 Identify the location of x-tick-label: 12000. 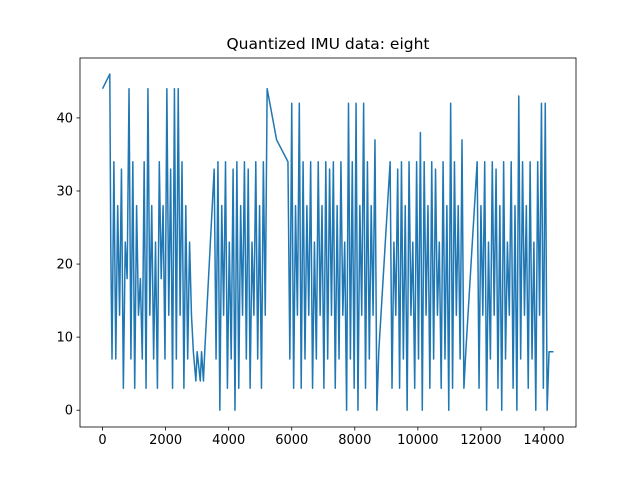
(480, 440).